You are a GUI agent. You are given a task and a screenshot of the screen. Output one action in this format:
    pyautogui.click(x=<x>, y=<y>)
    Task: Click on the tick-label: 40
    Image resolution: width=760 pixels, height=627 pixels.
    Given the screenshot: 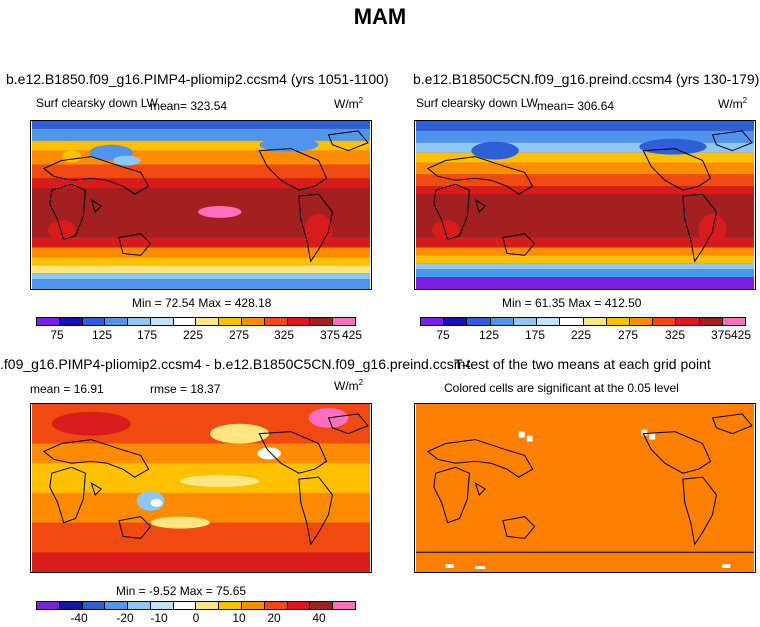 What is the action you would take?
    pyautogui.click(x=319, y=618)
    